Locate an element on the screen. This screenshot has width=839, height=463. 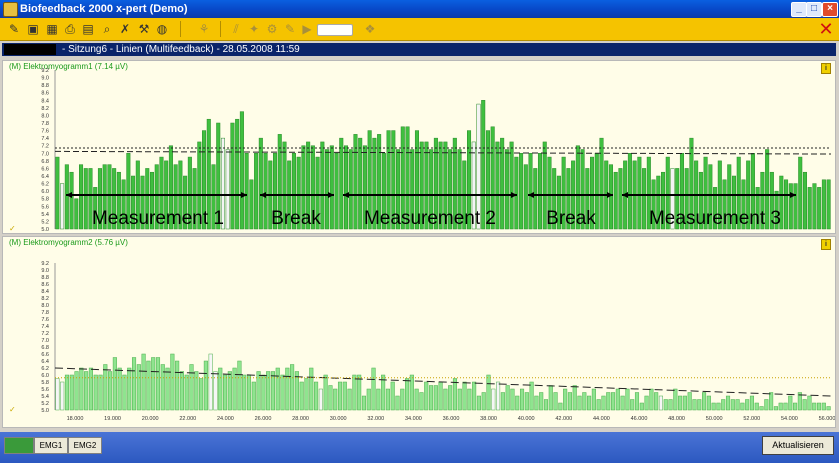
globe-icon: ◍ is located at coordinates (162, 29).